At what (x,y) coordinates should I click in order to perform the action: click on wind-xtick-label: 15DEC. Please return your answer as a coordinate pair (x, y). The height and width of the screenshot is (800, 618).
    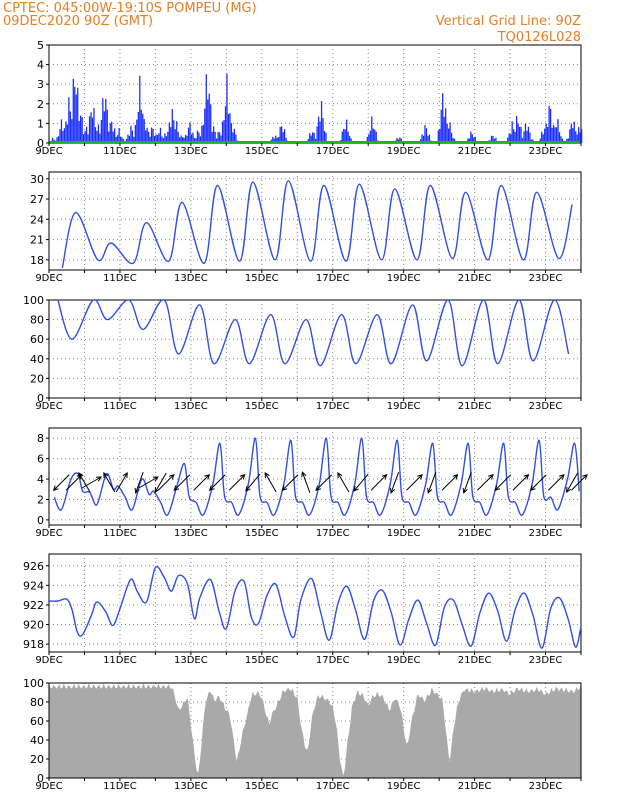
    Looking at the image, I should click on (262, 533).